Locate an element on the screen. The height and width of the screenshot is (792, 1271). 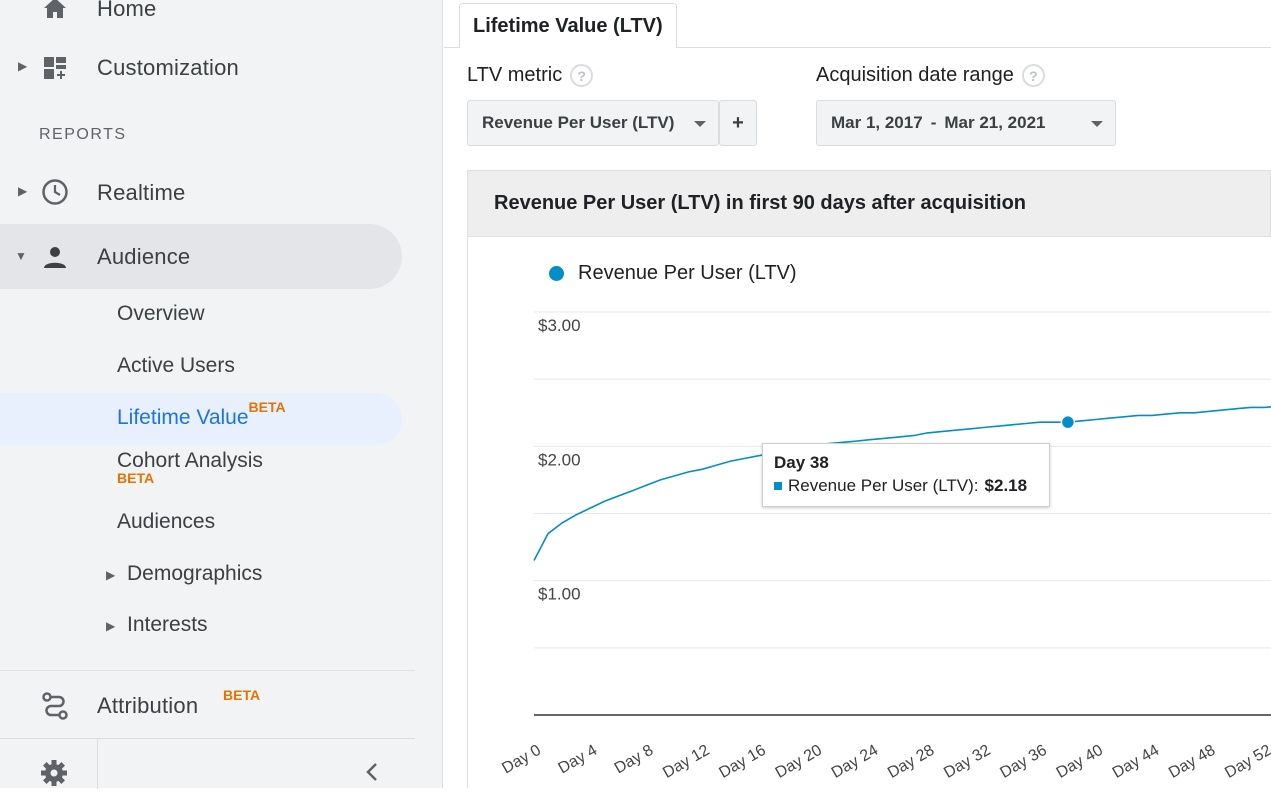
x-tick-label: Day 24 is located at coordinates (855, 762).